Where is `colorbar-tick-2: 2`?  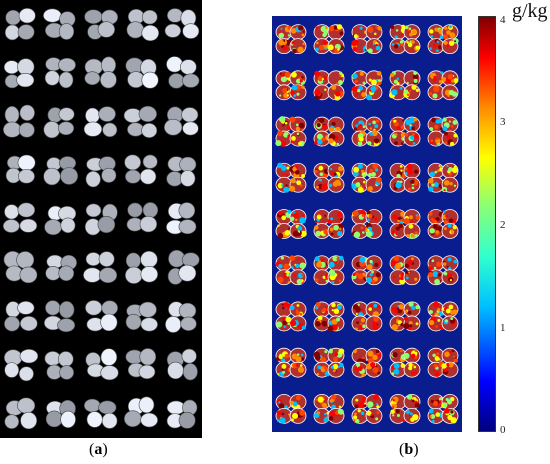
colorbar-tick-2: 2 is located at coordinates (503, 225).